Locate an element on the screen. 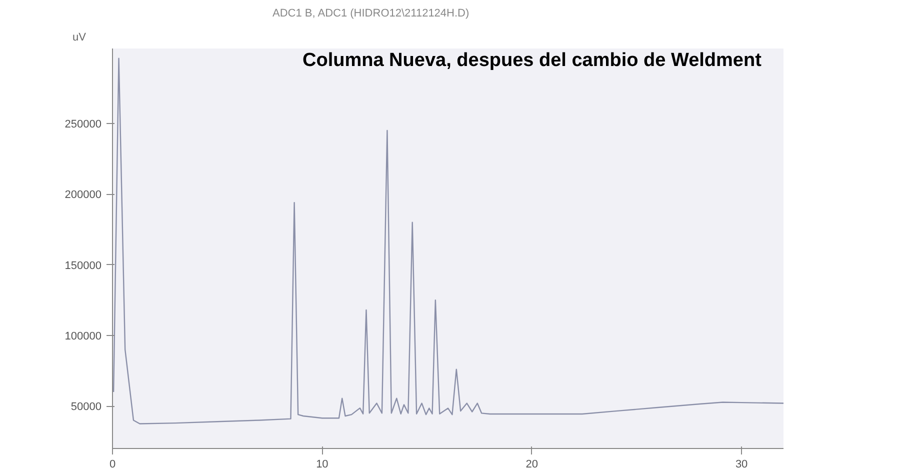 Image resolution: width=914 pixels, height=476 pixels. y-tick-label: 150000 is located at coordinates (83, 266).